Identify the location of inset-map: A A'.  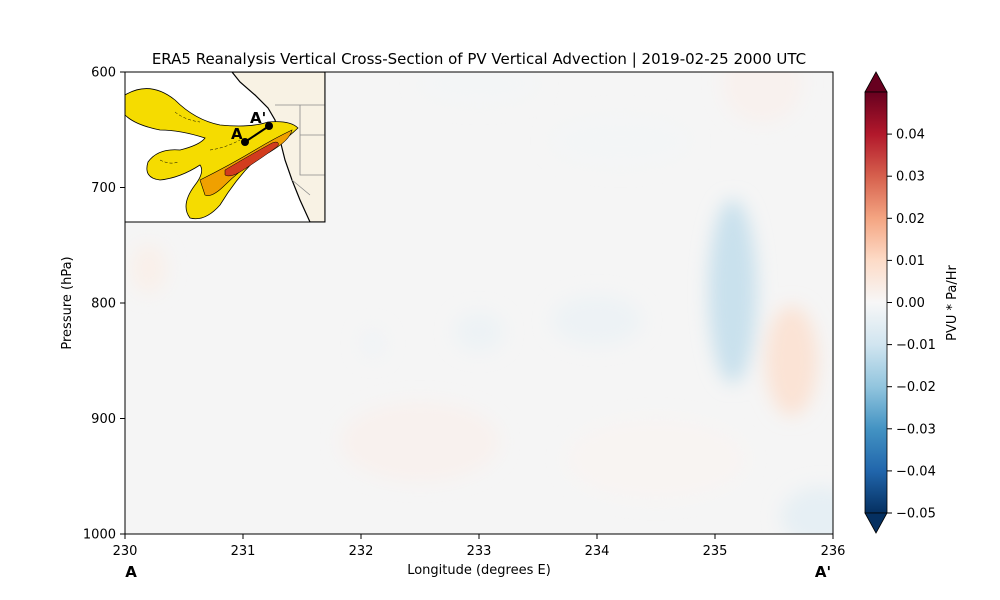
(225, 147).